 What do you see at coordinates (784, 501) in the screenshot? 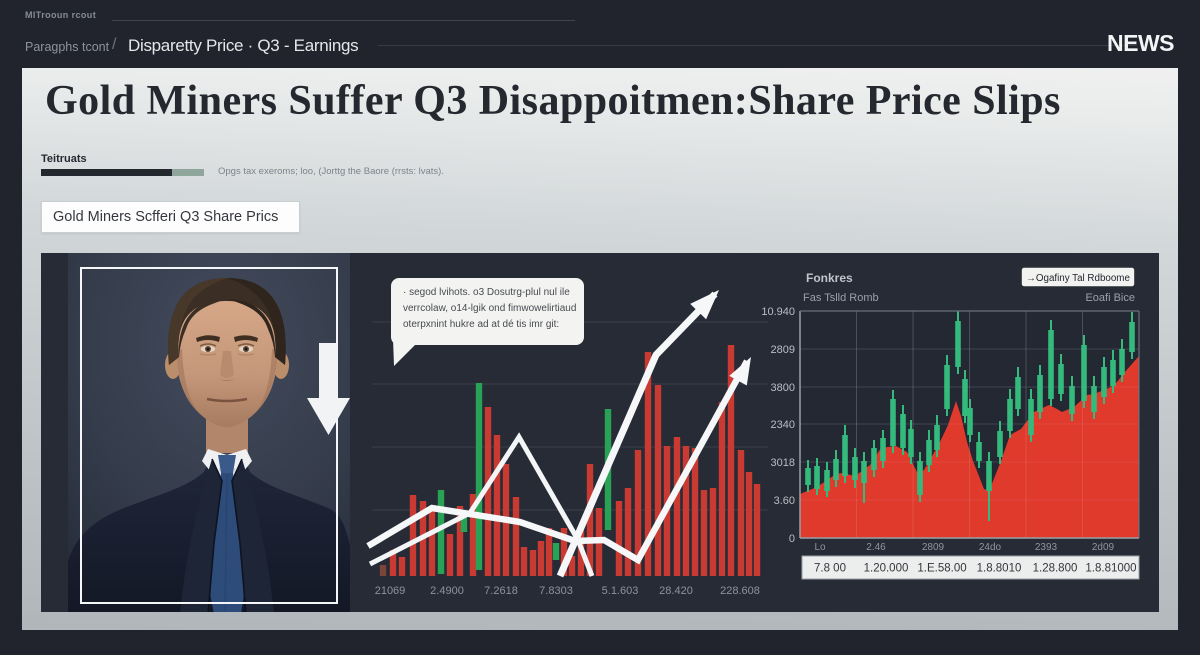
I see `svg-text: 3.60` at bounding box center [784, 501].